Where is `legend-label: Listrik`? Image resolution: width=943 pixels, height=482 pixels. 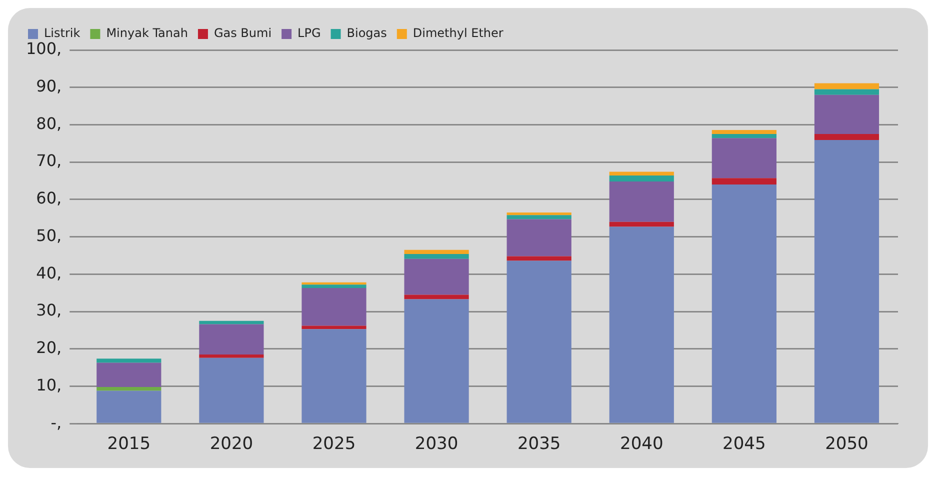
legend-label: Listrik is located at coordinates (62, 33).